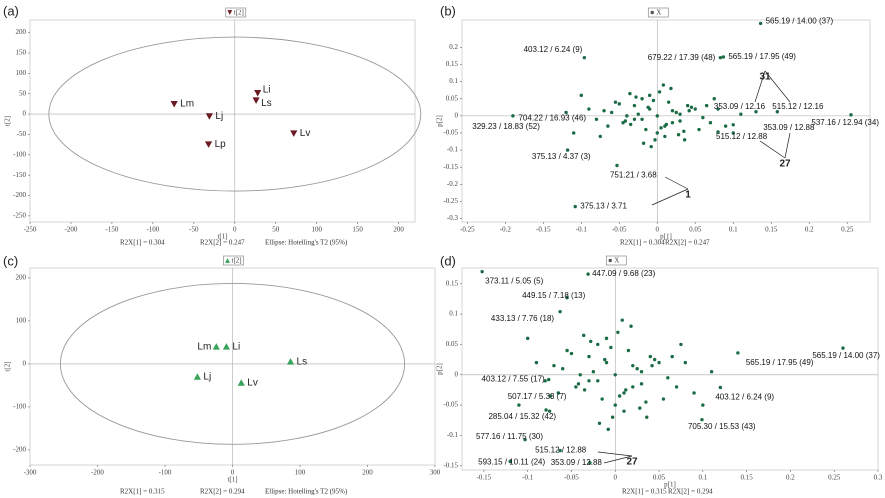  Describe the element at coordinates (509, 436) in the screenshot. I see `point-annotation: 577.16 / 11.75 (30)` at that location.